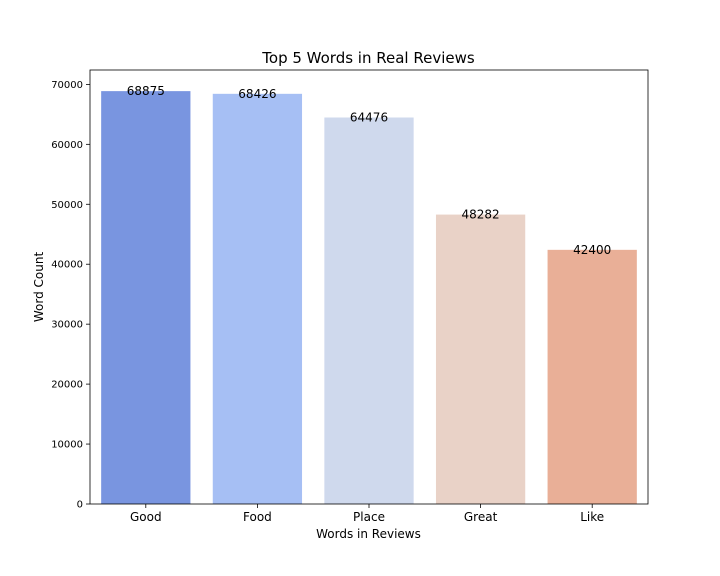 The image size is (720, 576). Describe the element at coordinates (146, 297) in the screenshot. I see `bar-good` at that location.